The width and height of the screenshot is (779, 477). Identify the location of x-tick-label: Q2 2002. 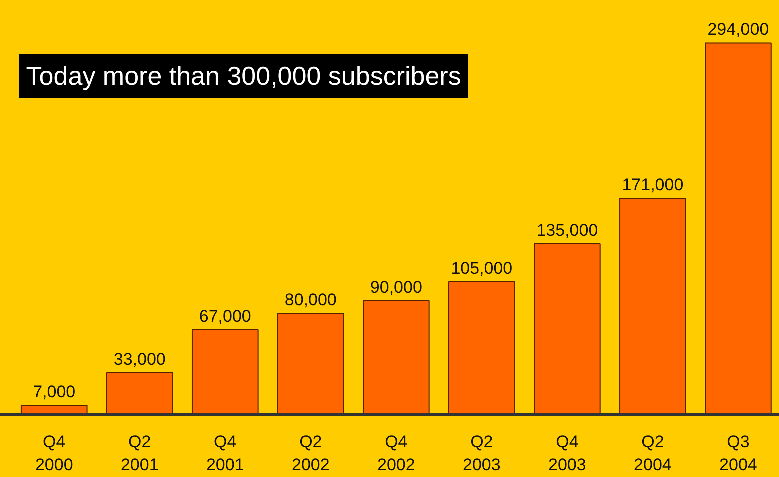
(311, 453).